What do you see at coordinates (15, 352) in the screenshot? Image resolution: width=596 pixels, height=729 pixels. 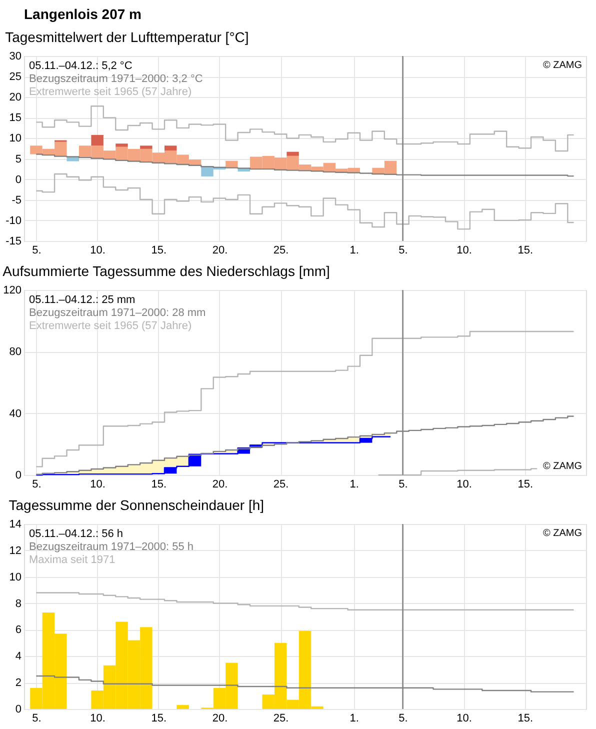 I see `y-tick-label: 80` at bounding box center [15, 352].